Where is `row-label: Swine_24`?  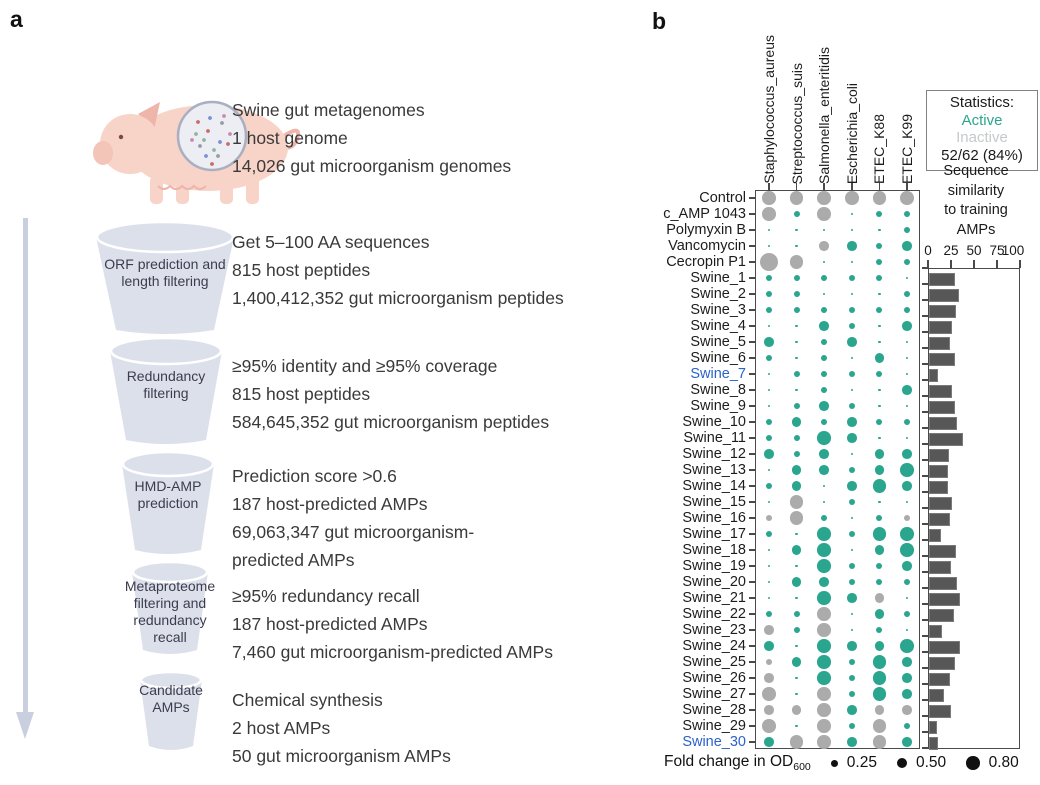 row-label: Swine_24 is located at coordinates (714, 646).